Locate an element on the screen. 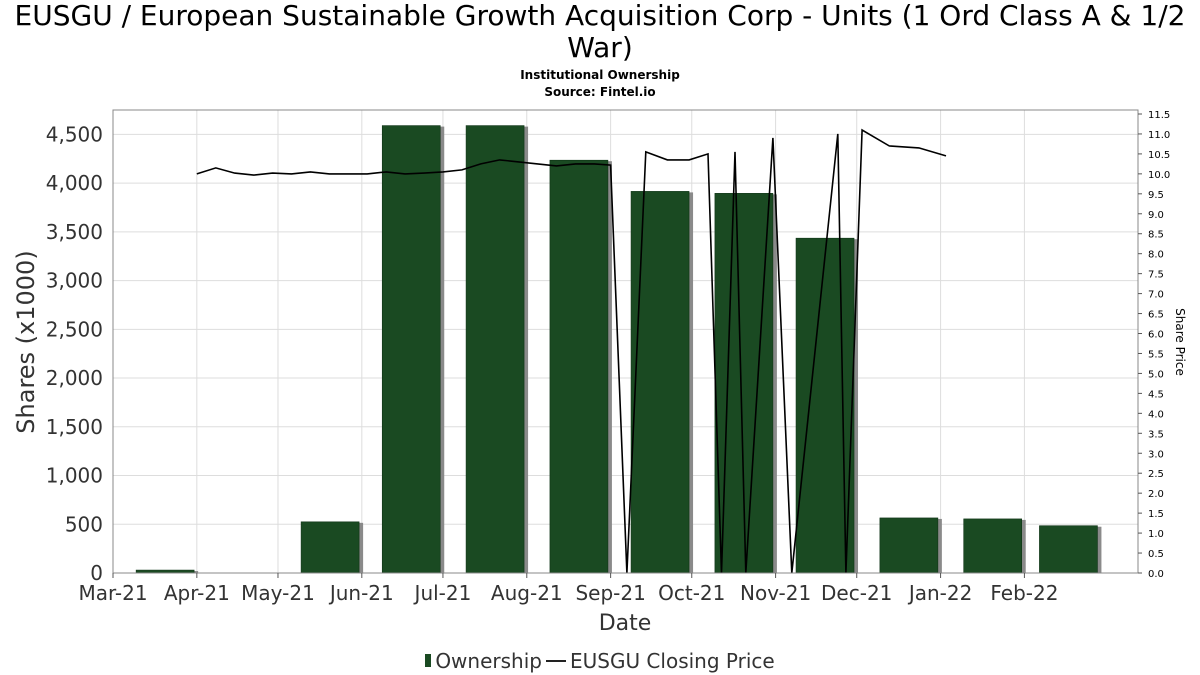  y2-tick-label: 0.5 is located at coordinates (1156, 554).